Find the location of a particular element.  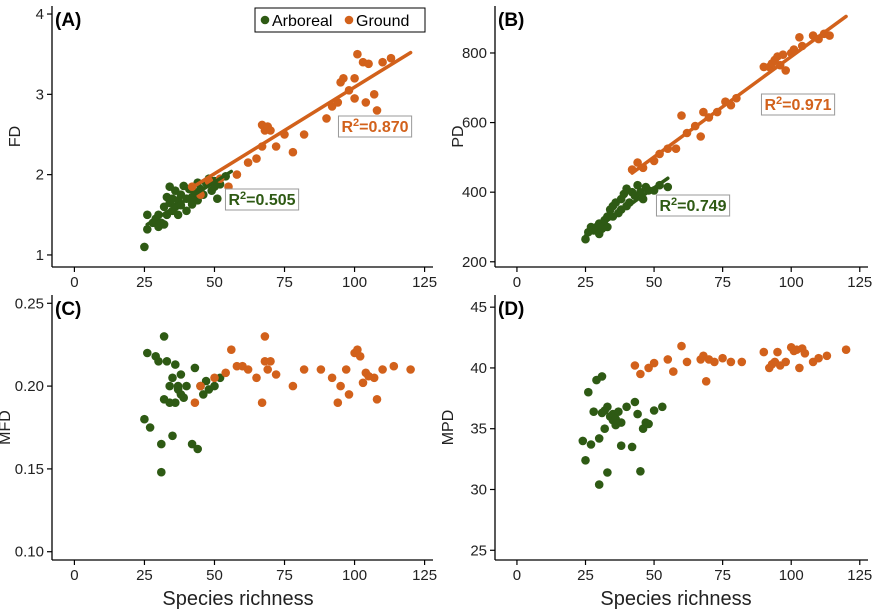

y-tick-label: 35 is located at coordinates (478, 429).